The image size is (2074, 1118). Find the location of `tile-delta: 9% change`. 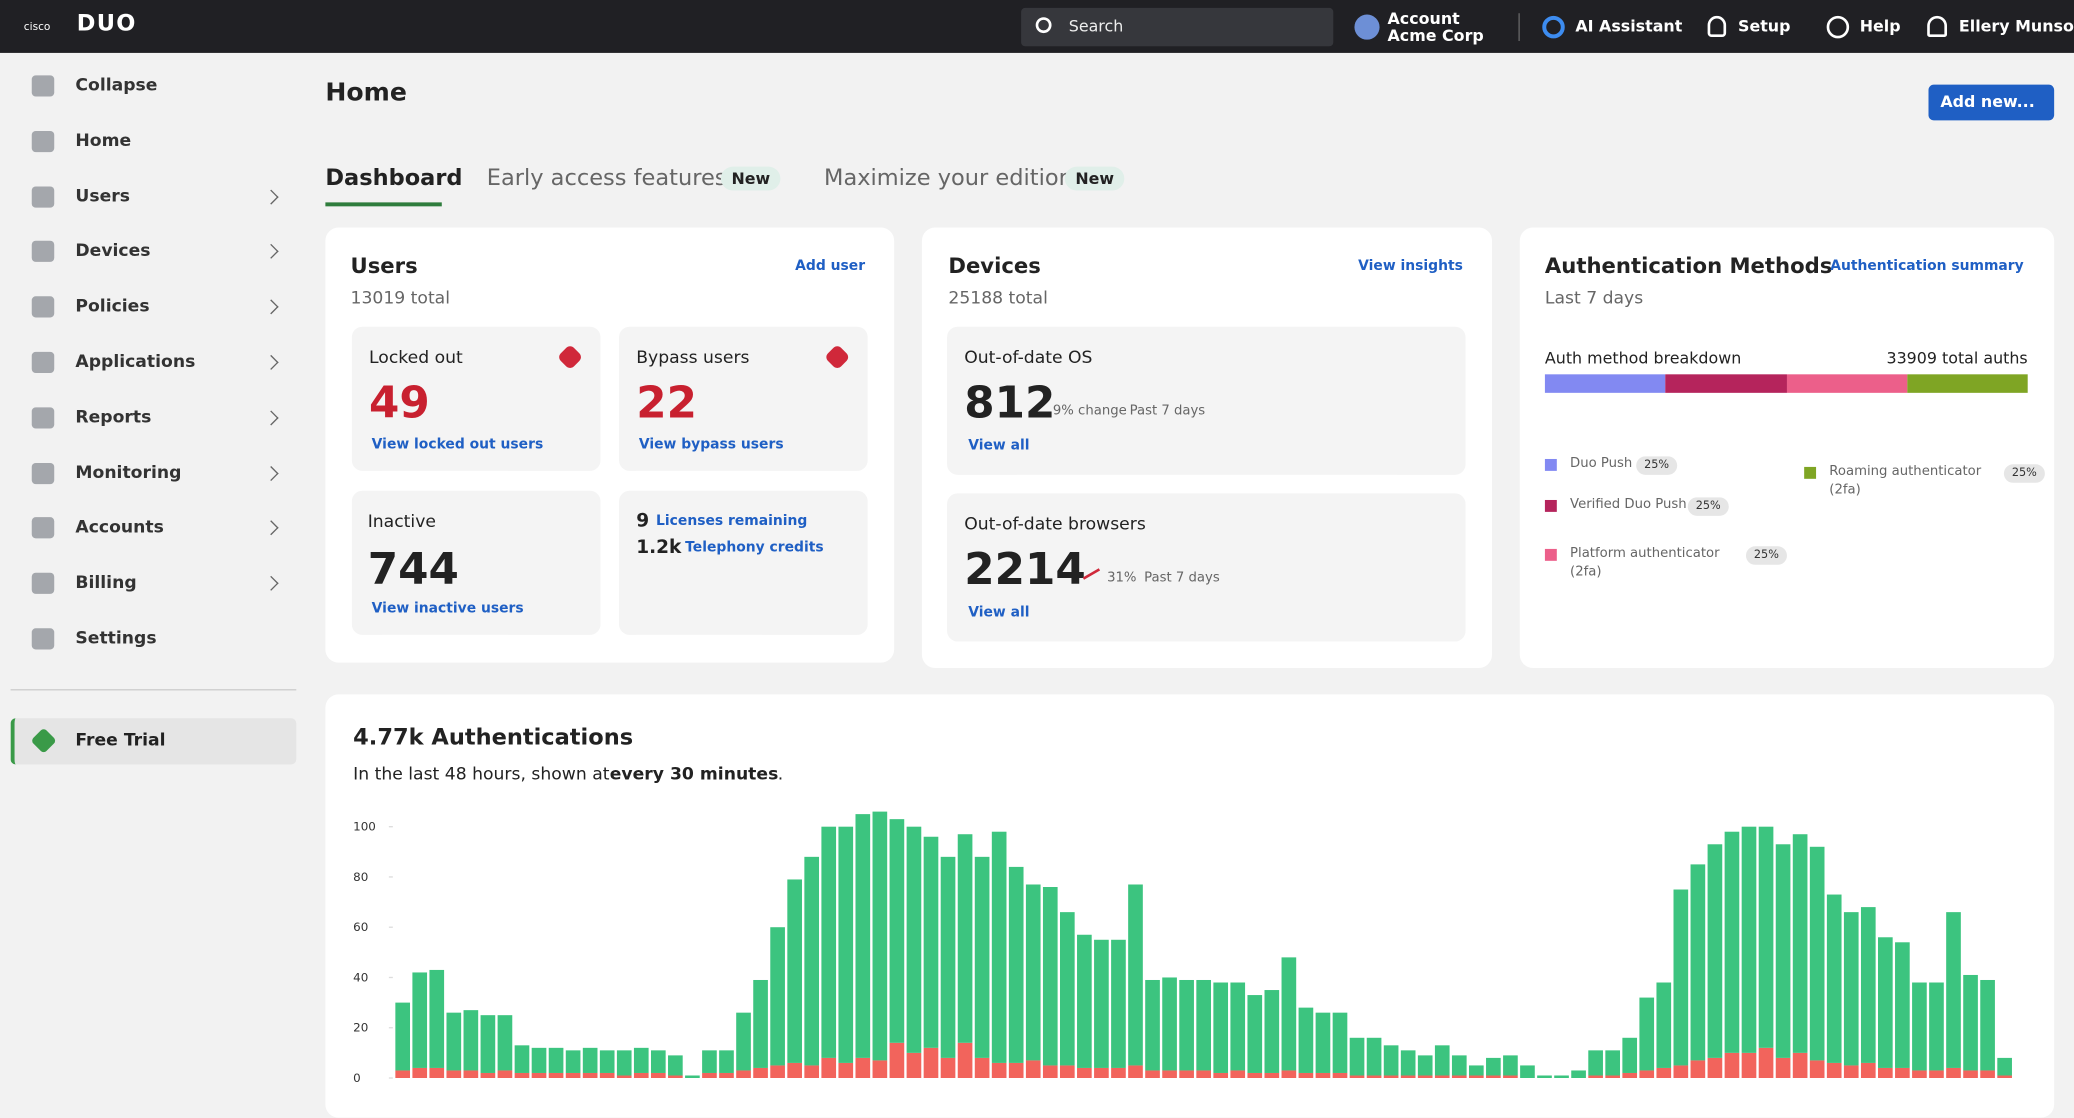

tile-delta: 9% change is located at coordinates (1089, 411).